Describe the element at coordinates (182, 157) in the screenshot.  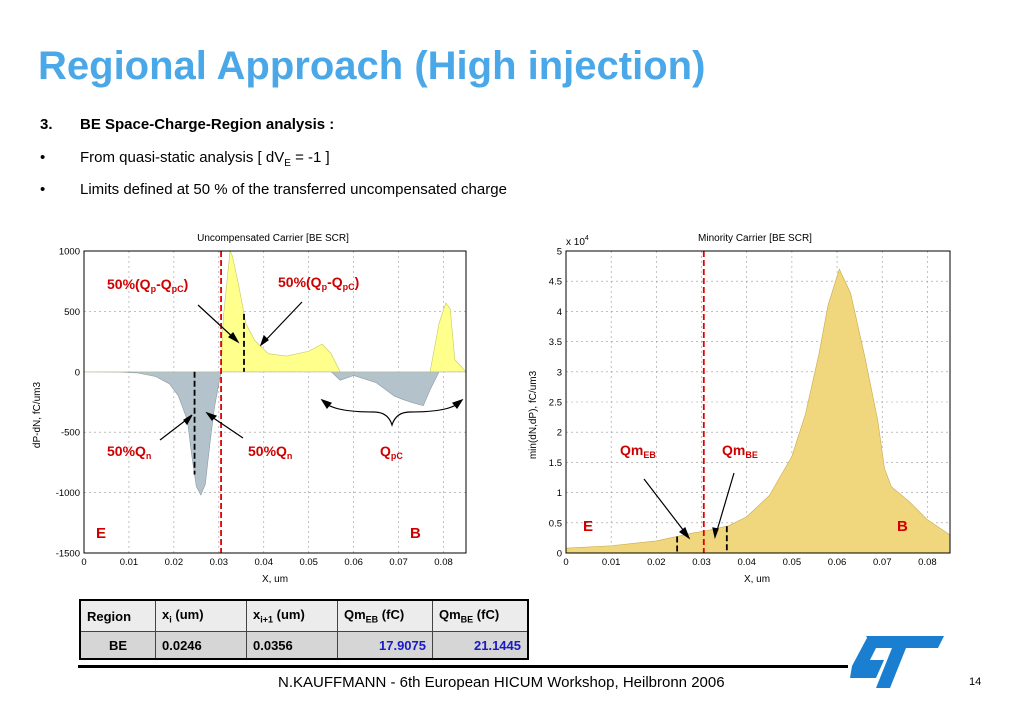
I see `bullet-text-pre: From quasi-static analysis [ dV` at that location.